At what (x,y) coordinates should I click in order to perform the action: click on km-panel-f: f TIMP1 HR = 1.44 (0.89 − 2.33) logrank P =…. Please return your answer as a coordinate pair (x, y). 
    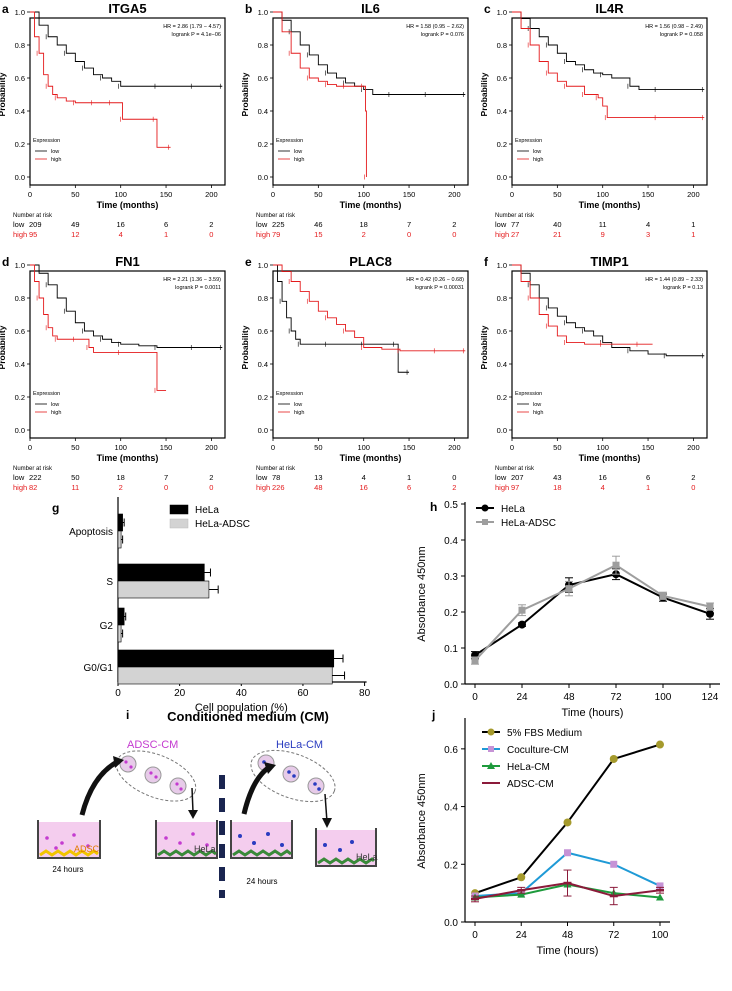
    Looking at the image, I should click on (593, 373).